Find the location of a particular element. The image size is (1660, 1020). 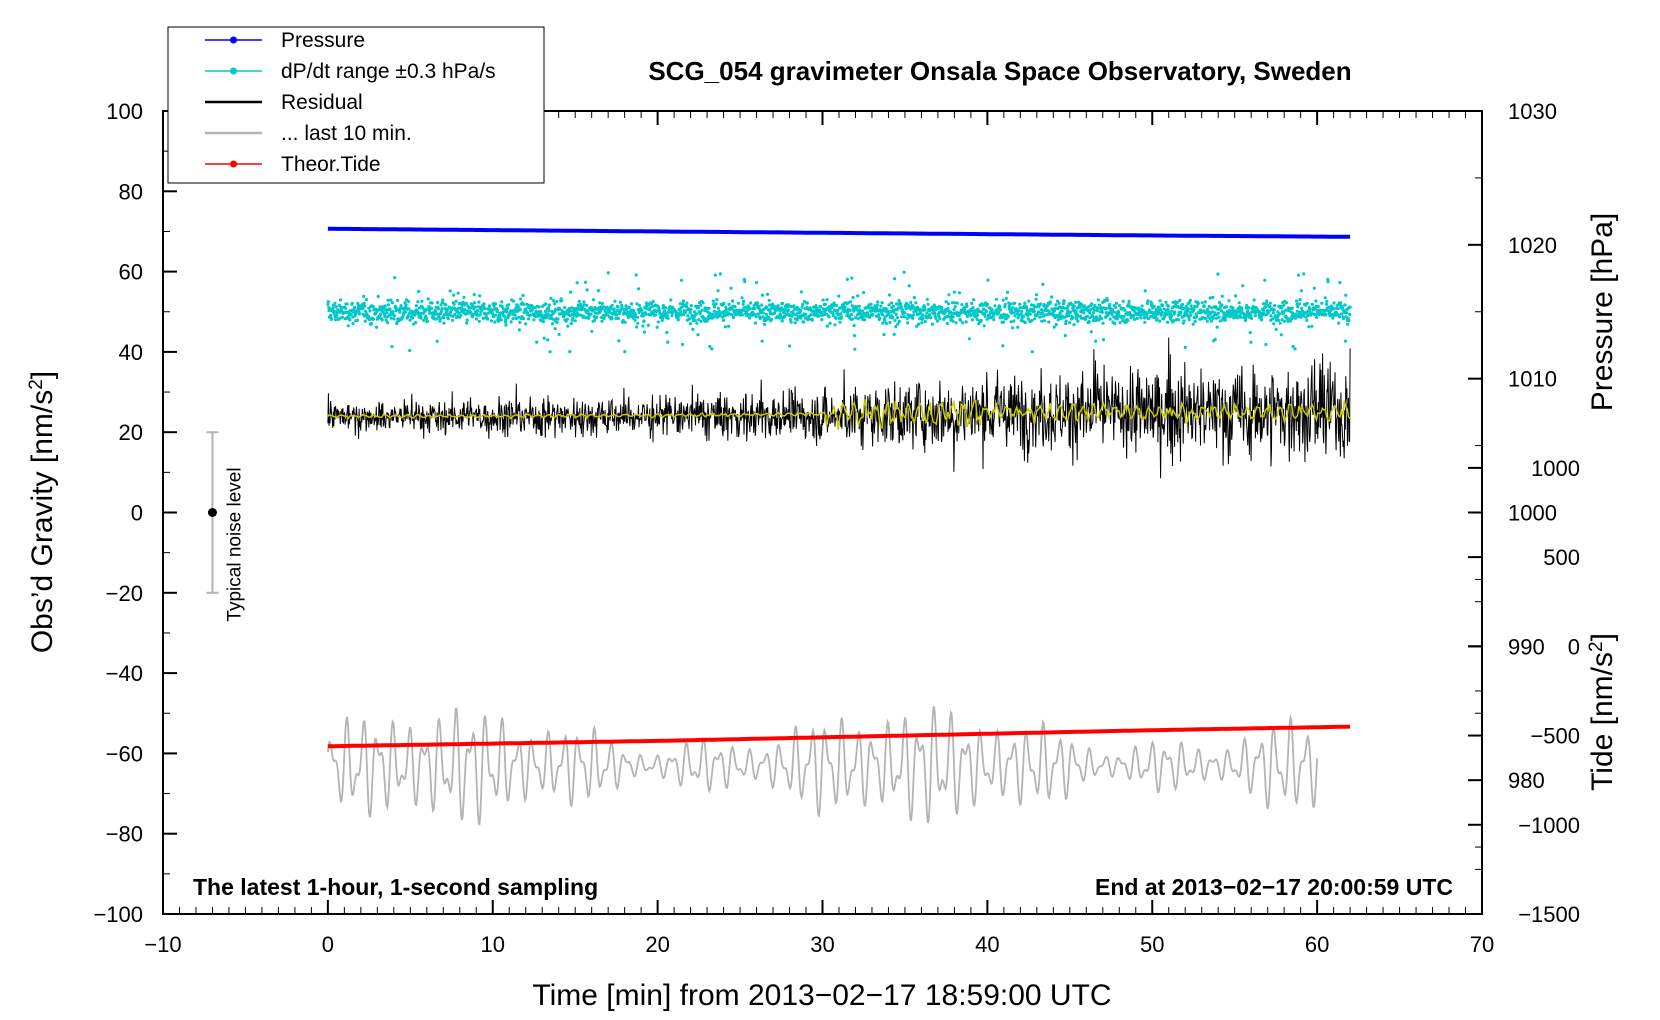

y-tick-label: −80 is located at coordinates (124, 834).